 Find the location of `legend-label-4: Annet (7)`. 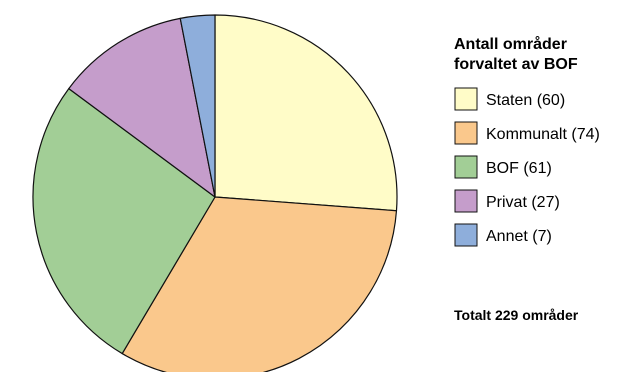

legend-label-4: Annet (7) is located at coordinates (519, 236).